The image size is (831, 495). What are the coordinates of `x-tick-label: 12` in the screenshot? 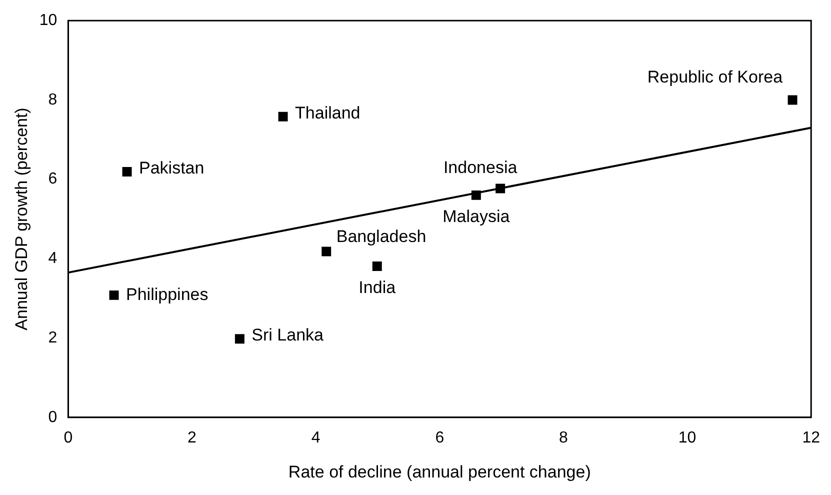 It's located at (811, 437).